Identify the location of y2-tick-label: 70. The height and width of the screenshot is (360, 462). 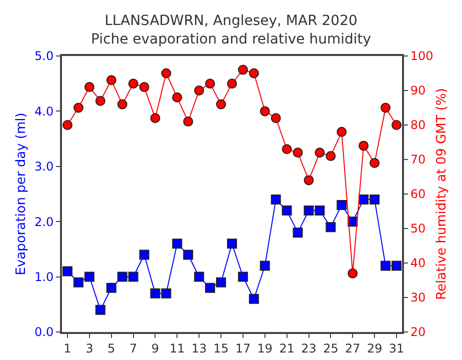
(418, 159).